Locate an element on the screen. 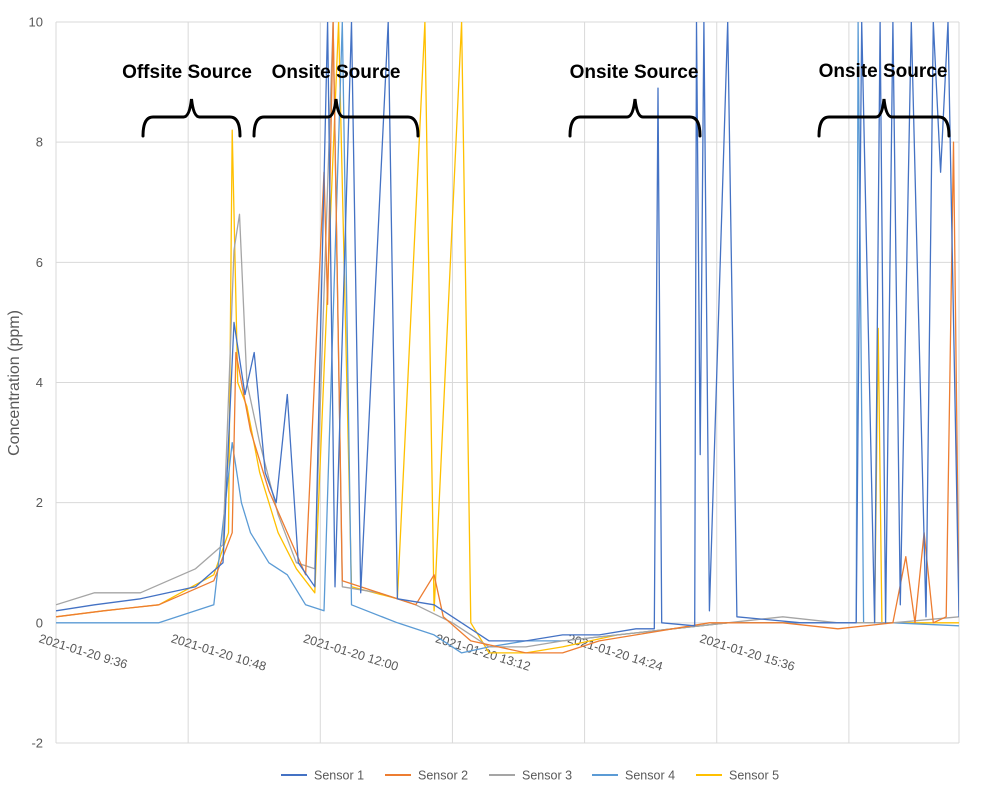 This screenshot has height=798, width=982. legend-label: Sensor 3 is located at coordinates (547, 776).